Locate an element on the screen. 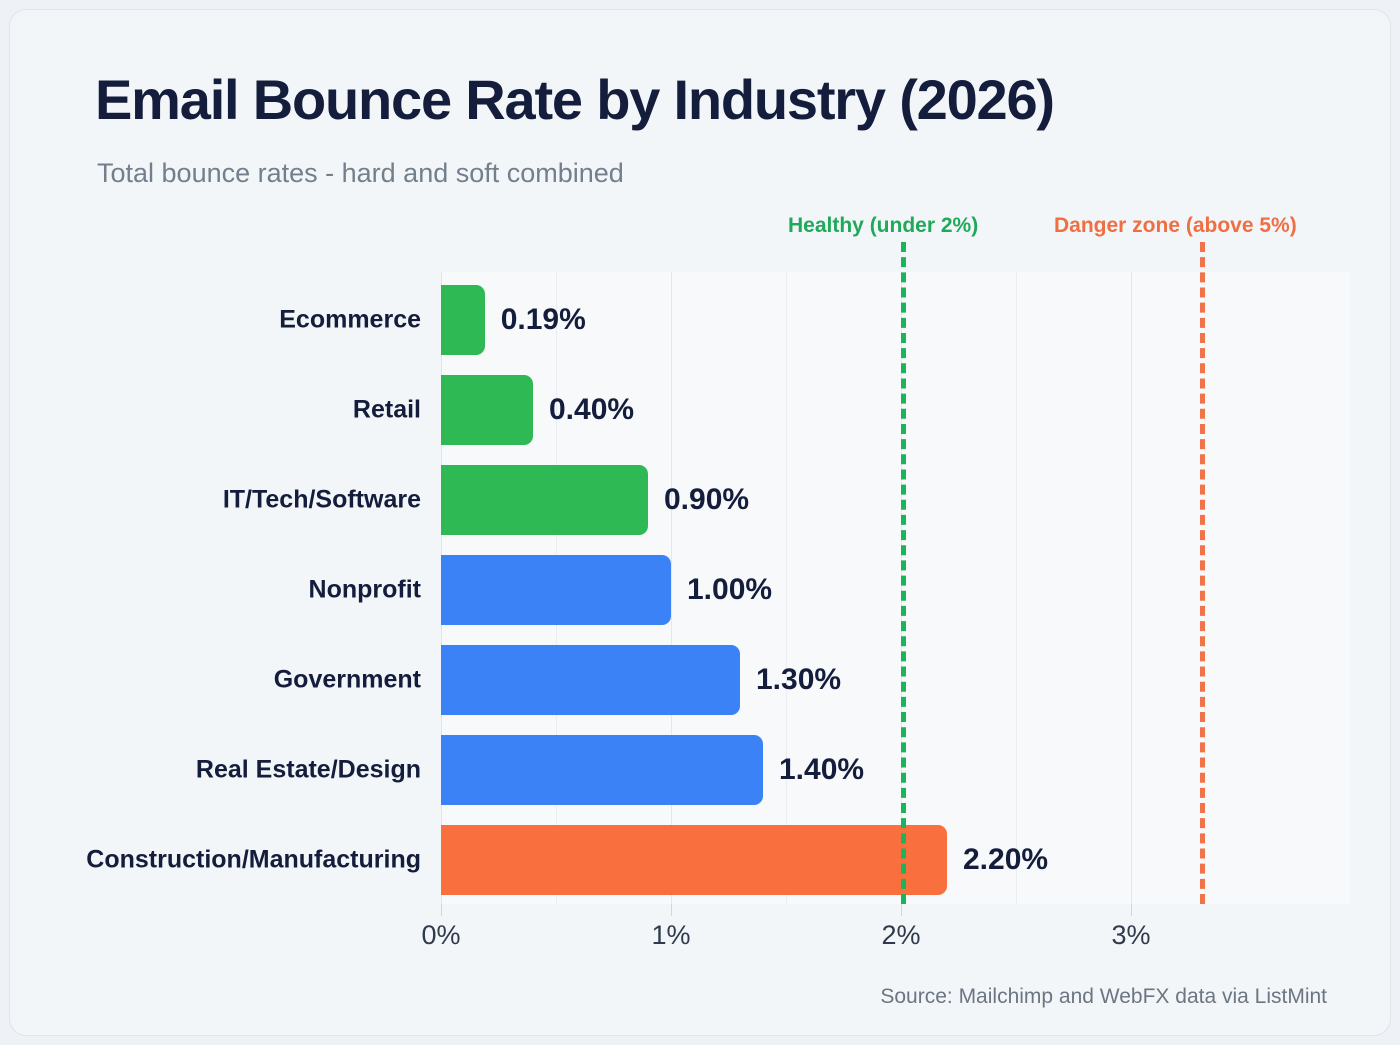  bar-row: Real Estate/Design 1.40% is located at coordinates (773, 770).